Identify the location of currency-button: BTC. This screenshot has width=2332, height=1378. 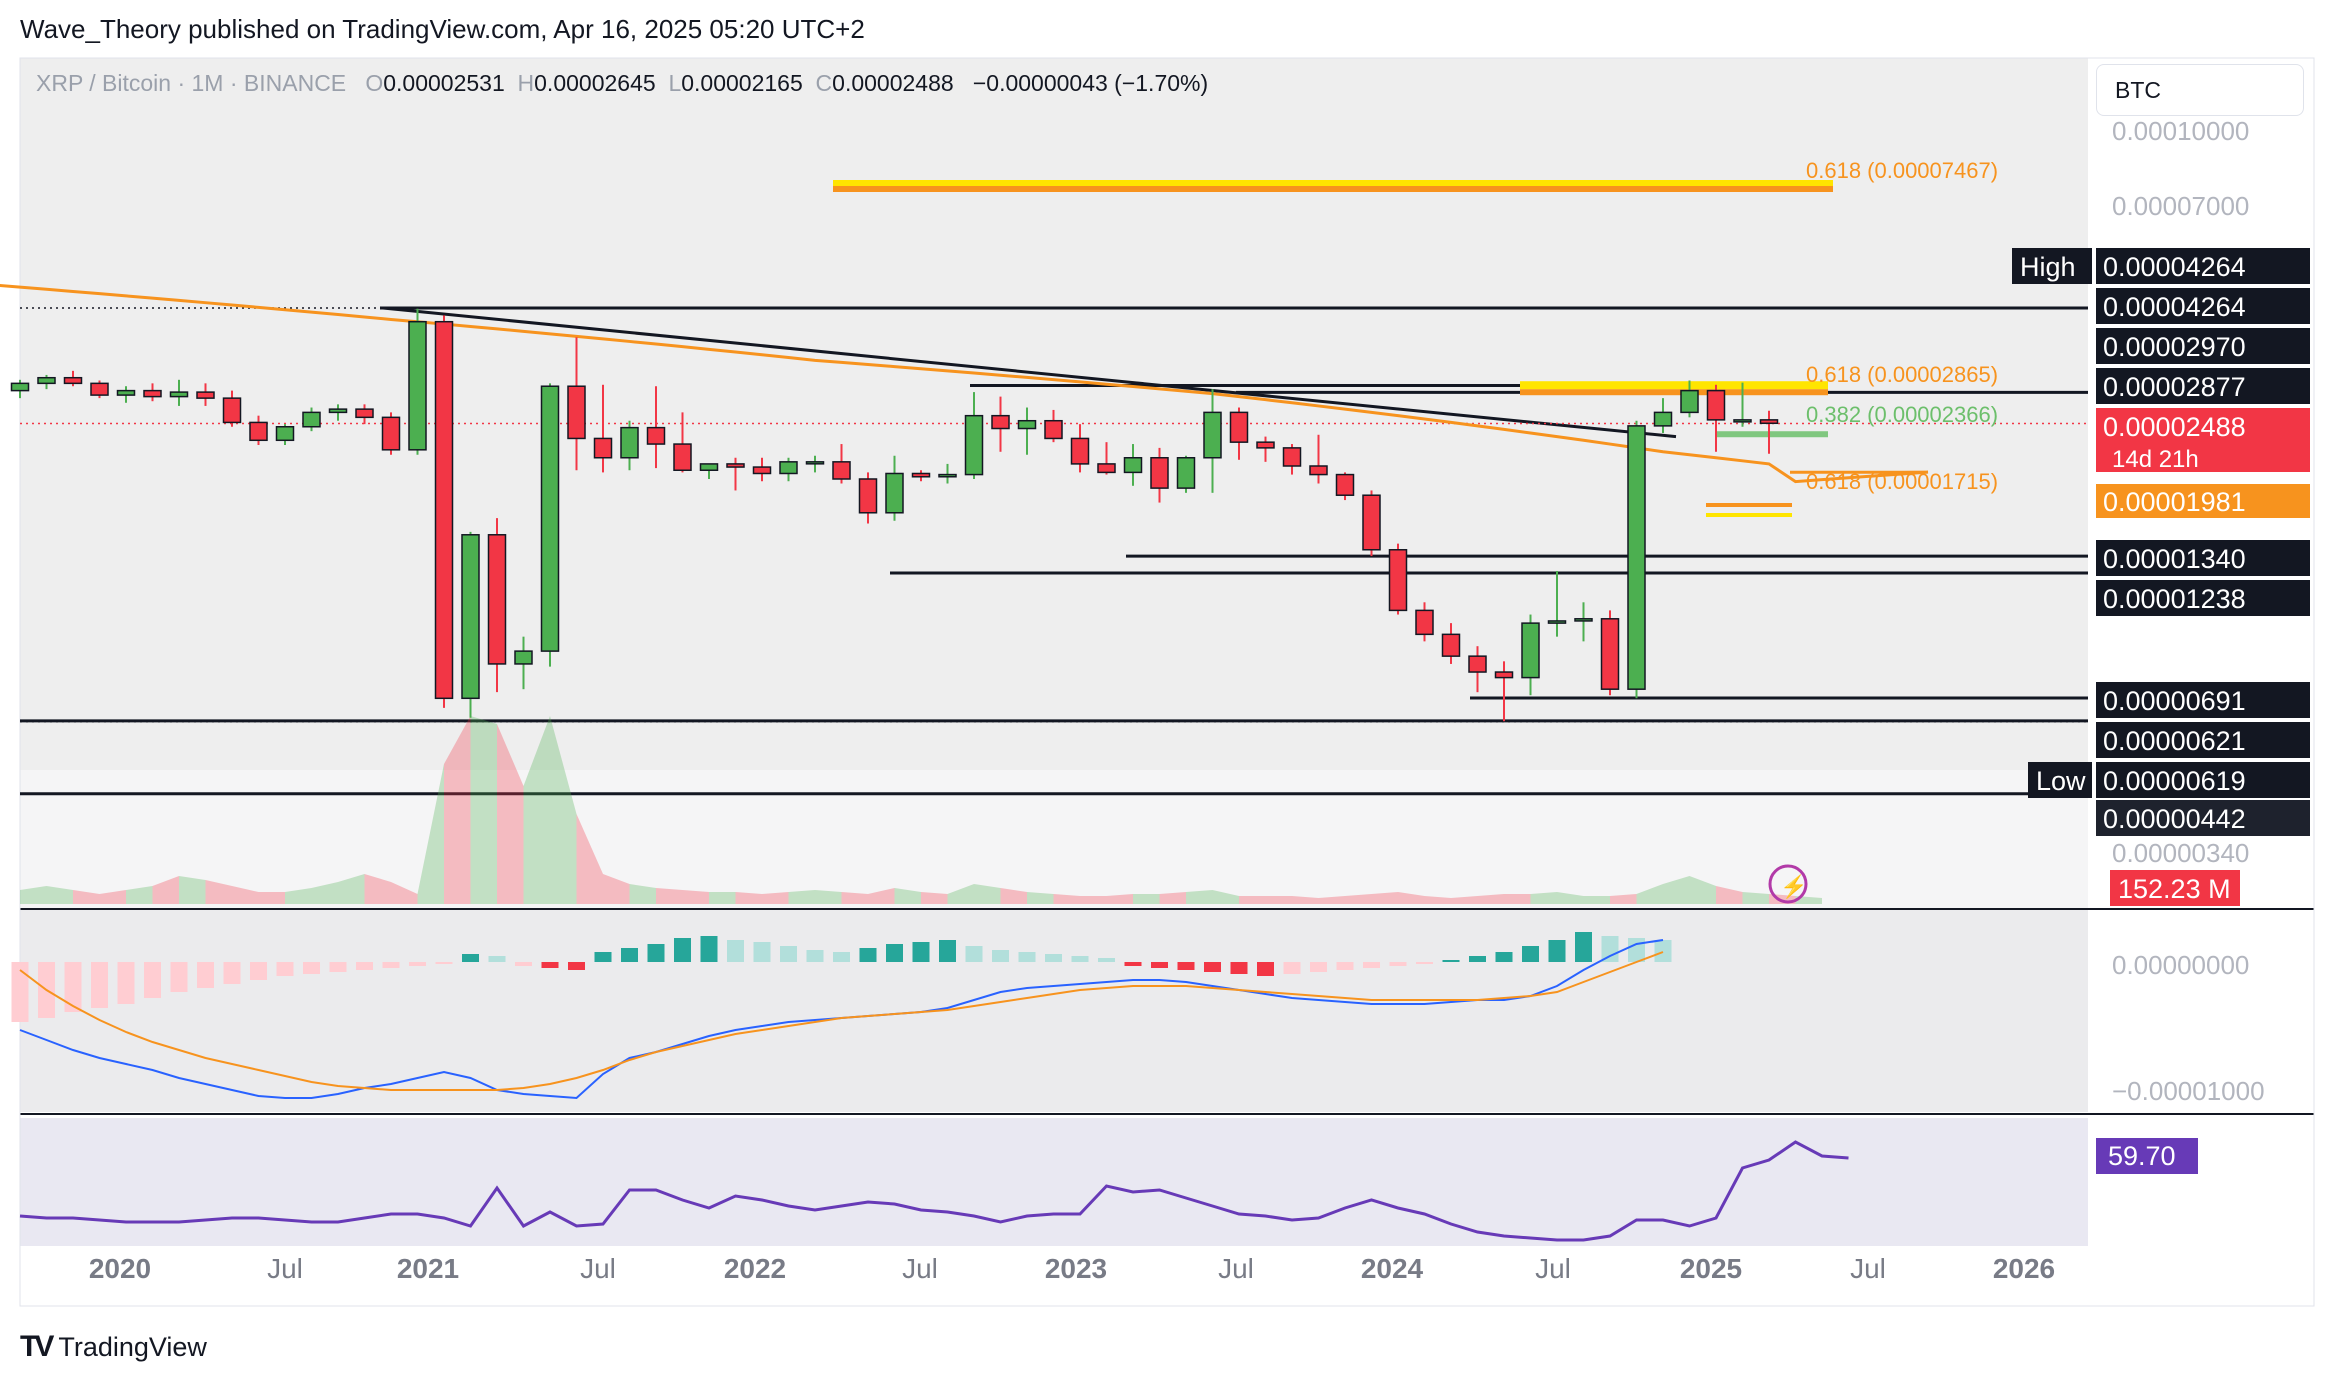
(2200, 90).